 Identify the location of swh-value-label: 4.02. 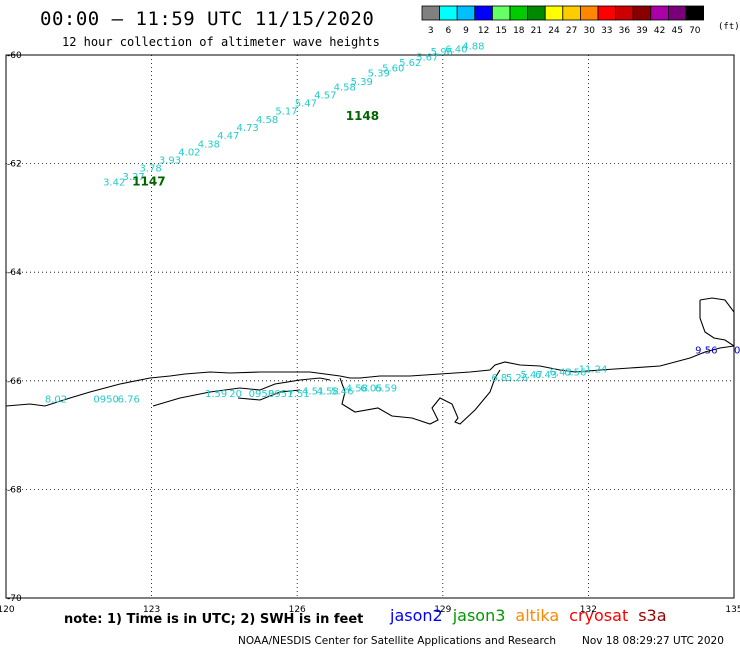
(189, 152).